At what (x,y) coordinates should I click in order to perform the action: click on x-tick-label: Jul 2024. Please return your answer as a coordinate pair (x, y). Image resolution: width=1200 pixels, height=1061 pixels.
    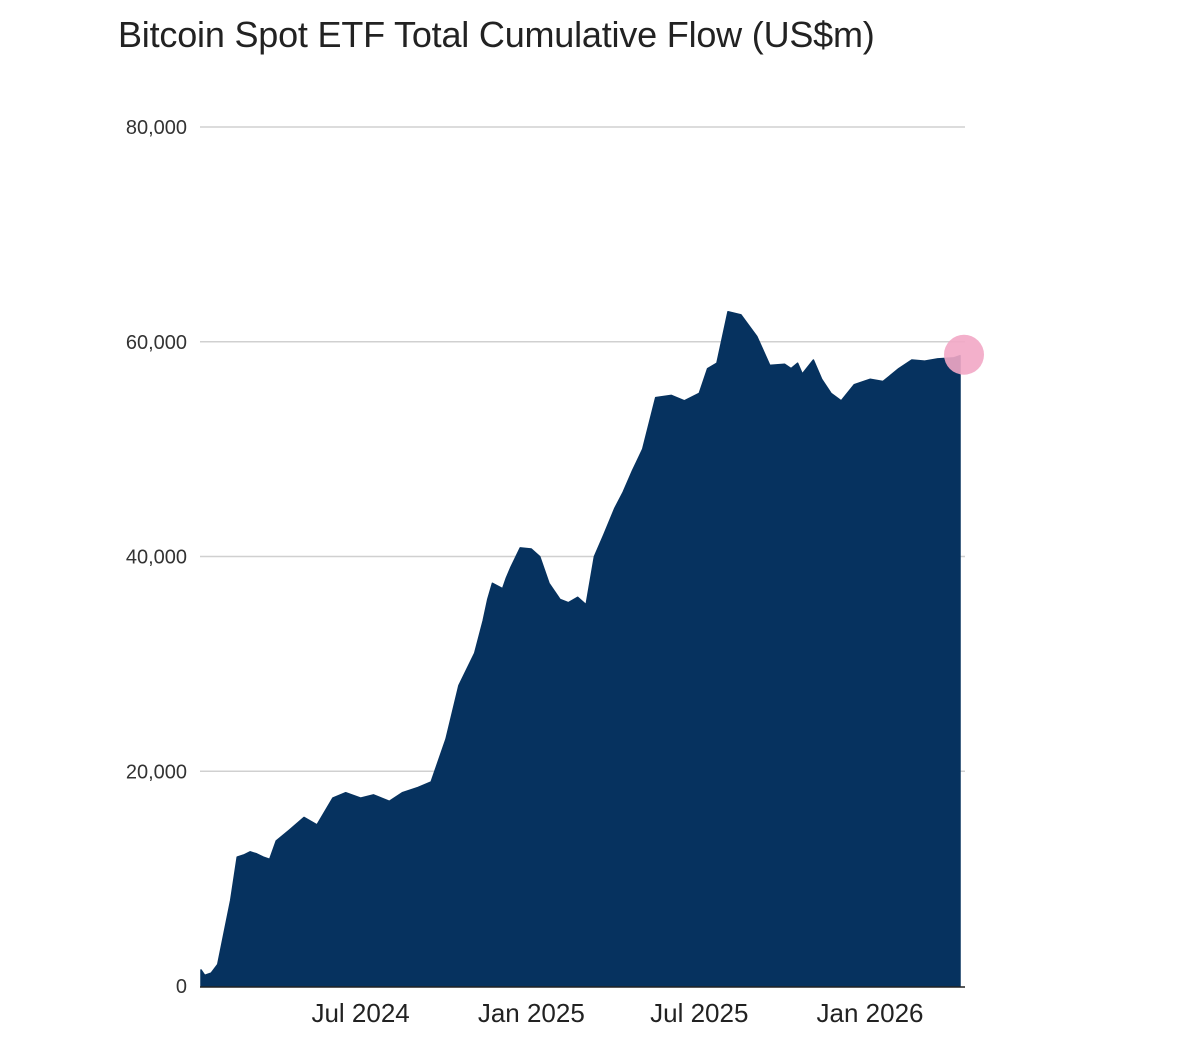
    Looking at the image, I should click on (360, 1013).